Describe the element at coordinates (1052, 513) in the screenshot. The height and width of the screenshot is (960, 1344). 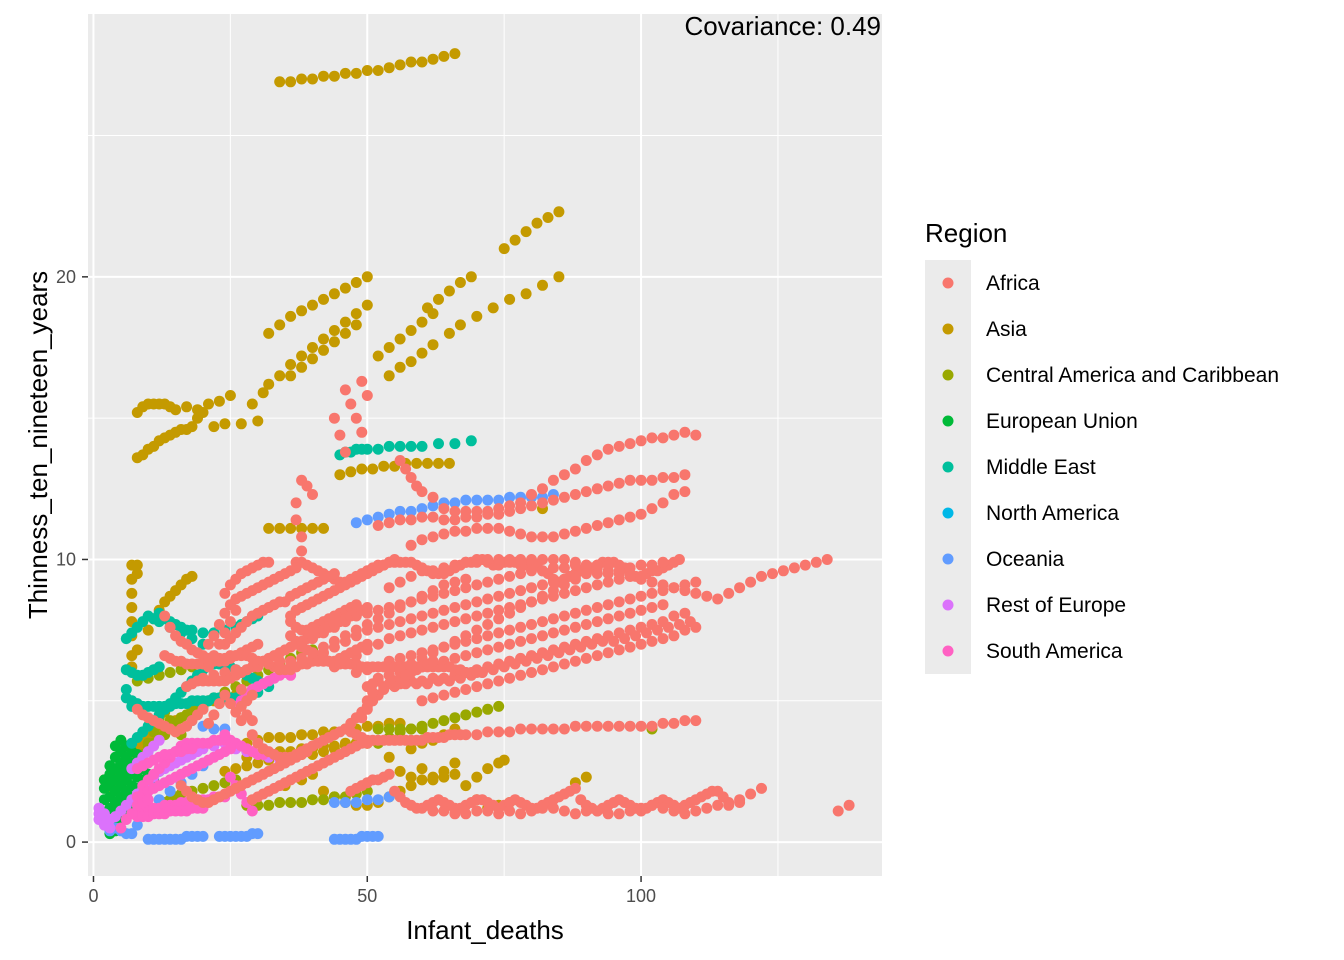
I see `legend-label-north-america: North America` at that location.